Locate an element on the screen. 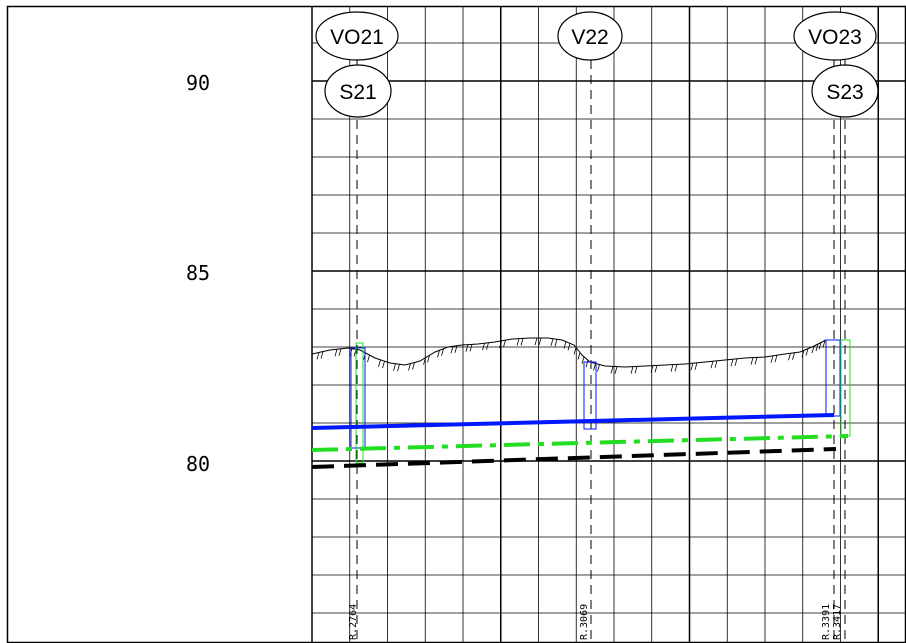 This screenshot has height=643, width=906. elevation-label-80: 80 is located at coordinates (198, 464).